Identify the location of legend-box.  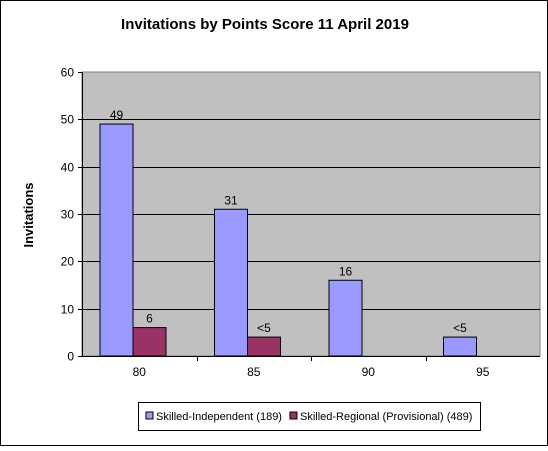
(309, 416).